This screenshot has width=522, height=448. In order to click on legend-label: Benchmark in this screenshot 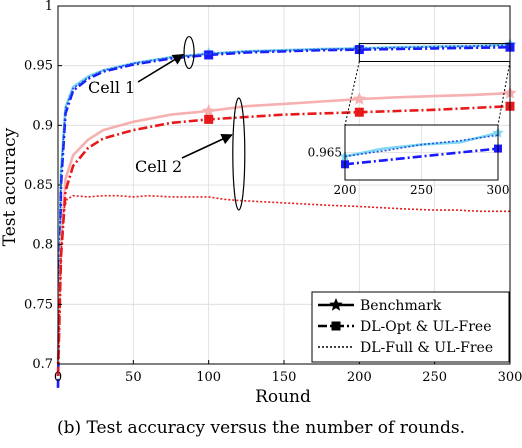, I will do `click(401, 306)`.